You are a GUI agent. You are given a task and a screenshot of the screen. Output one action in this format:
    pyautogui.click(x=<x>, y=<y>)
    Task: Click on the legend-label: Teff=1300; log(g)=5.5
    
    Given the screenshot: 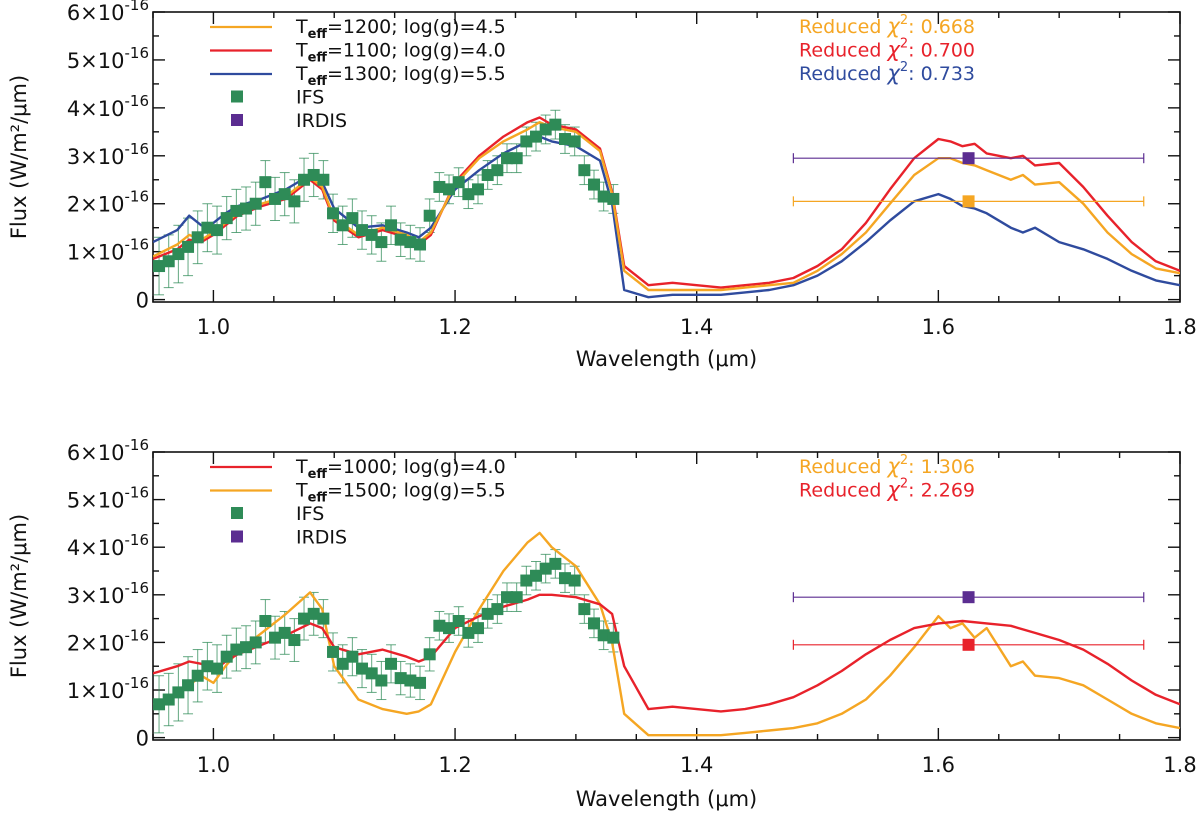 What is the action you would take?
    pyautogui.click(x=400, y=76)
    